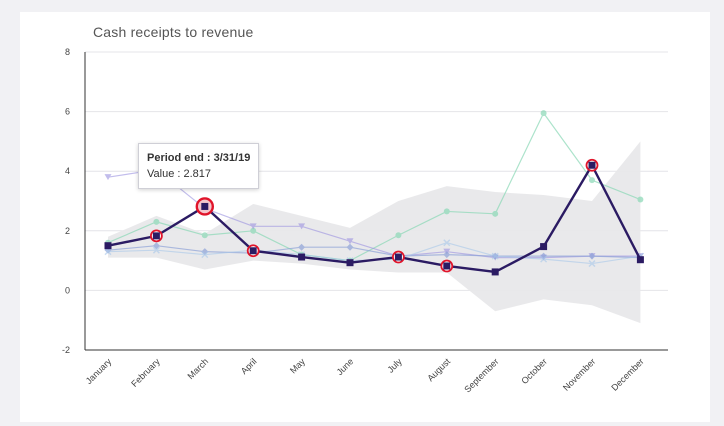 This screenshot has height=426, width=724. What do you see at coordinates (447, 243) in the screenshot?
I see `point-peer-d-august` at bounding box center [447, 243].